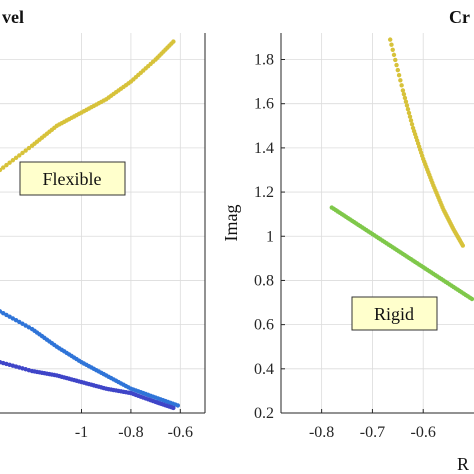 This screenshot has width=474, height=474. What do you see at coordinates (231, 223) in the screenshot?
I see `right-y-axis-label: Imag` at bounding box center [231, 223].